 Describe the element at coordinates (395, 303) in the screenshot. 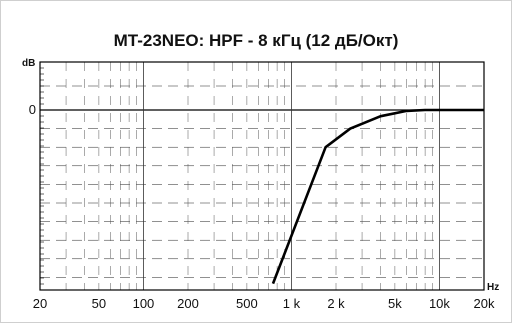

I see `x-tick-label: 5k` at that location.